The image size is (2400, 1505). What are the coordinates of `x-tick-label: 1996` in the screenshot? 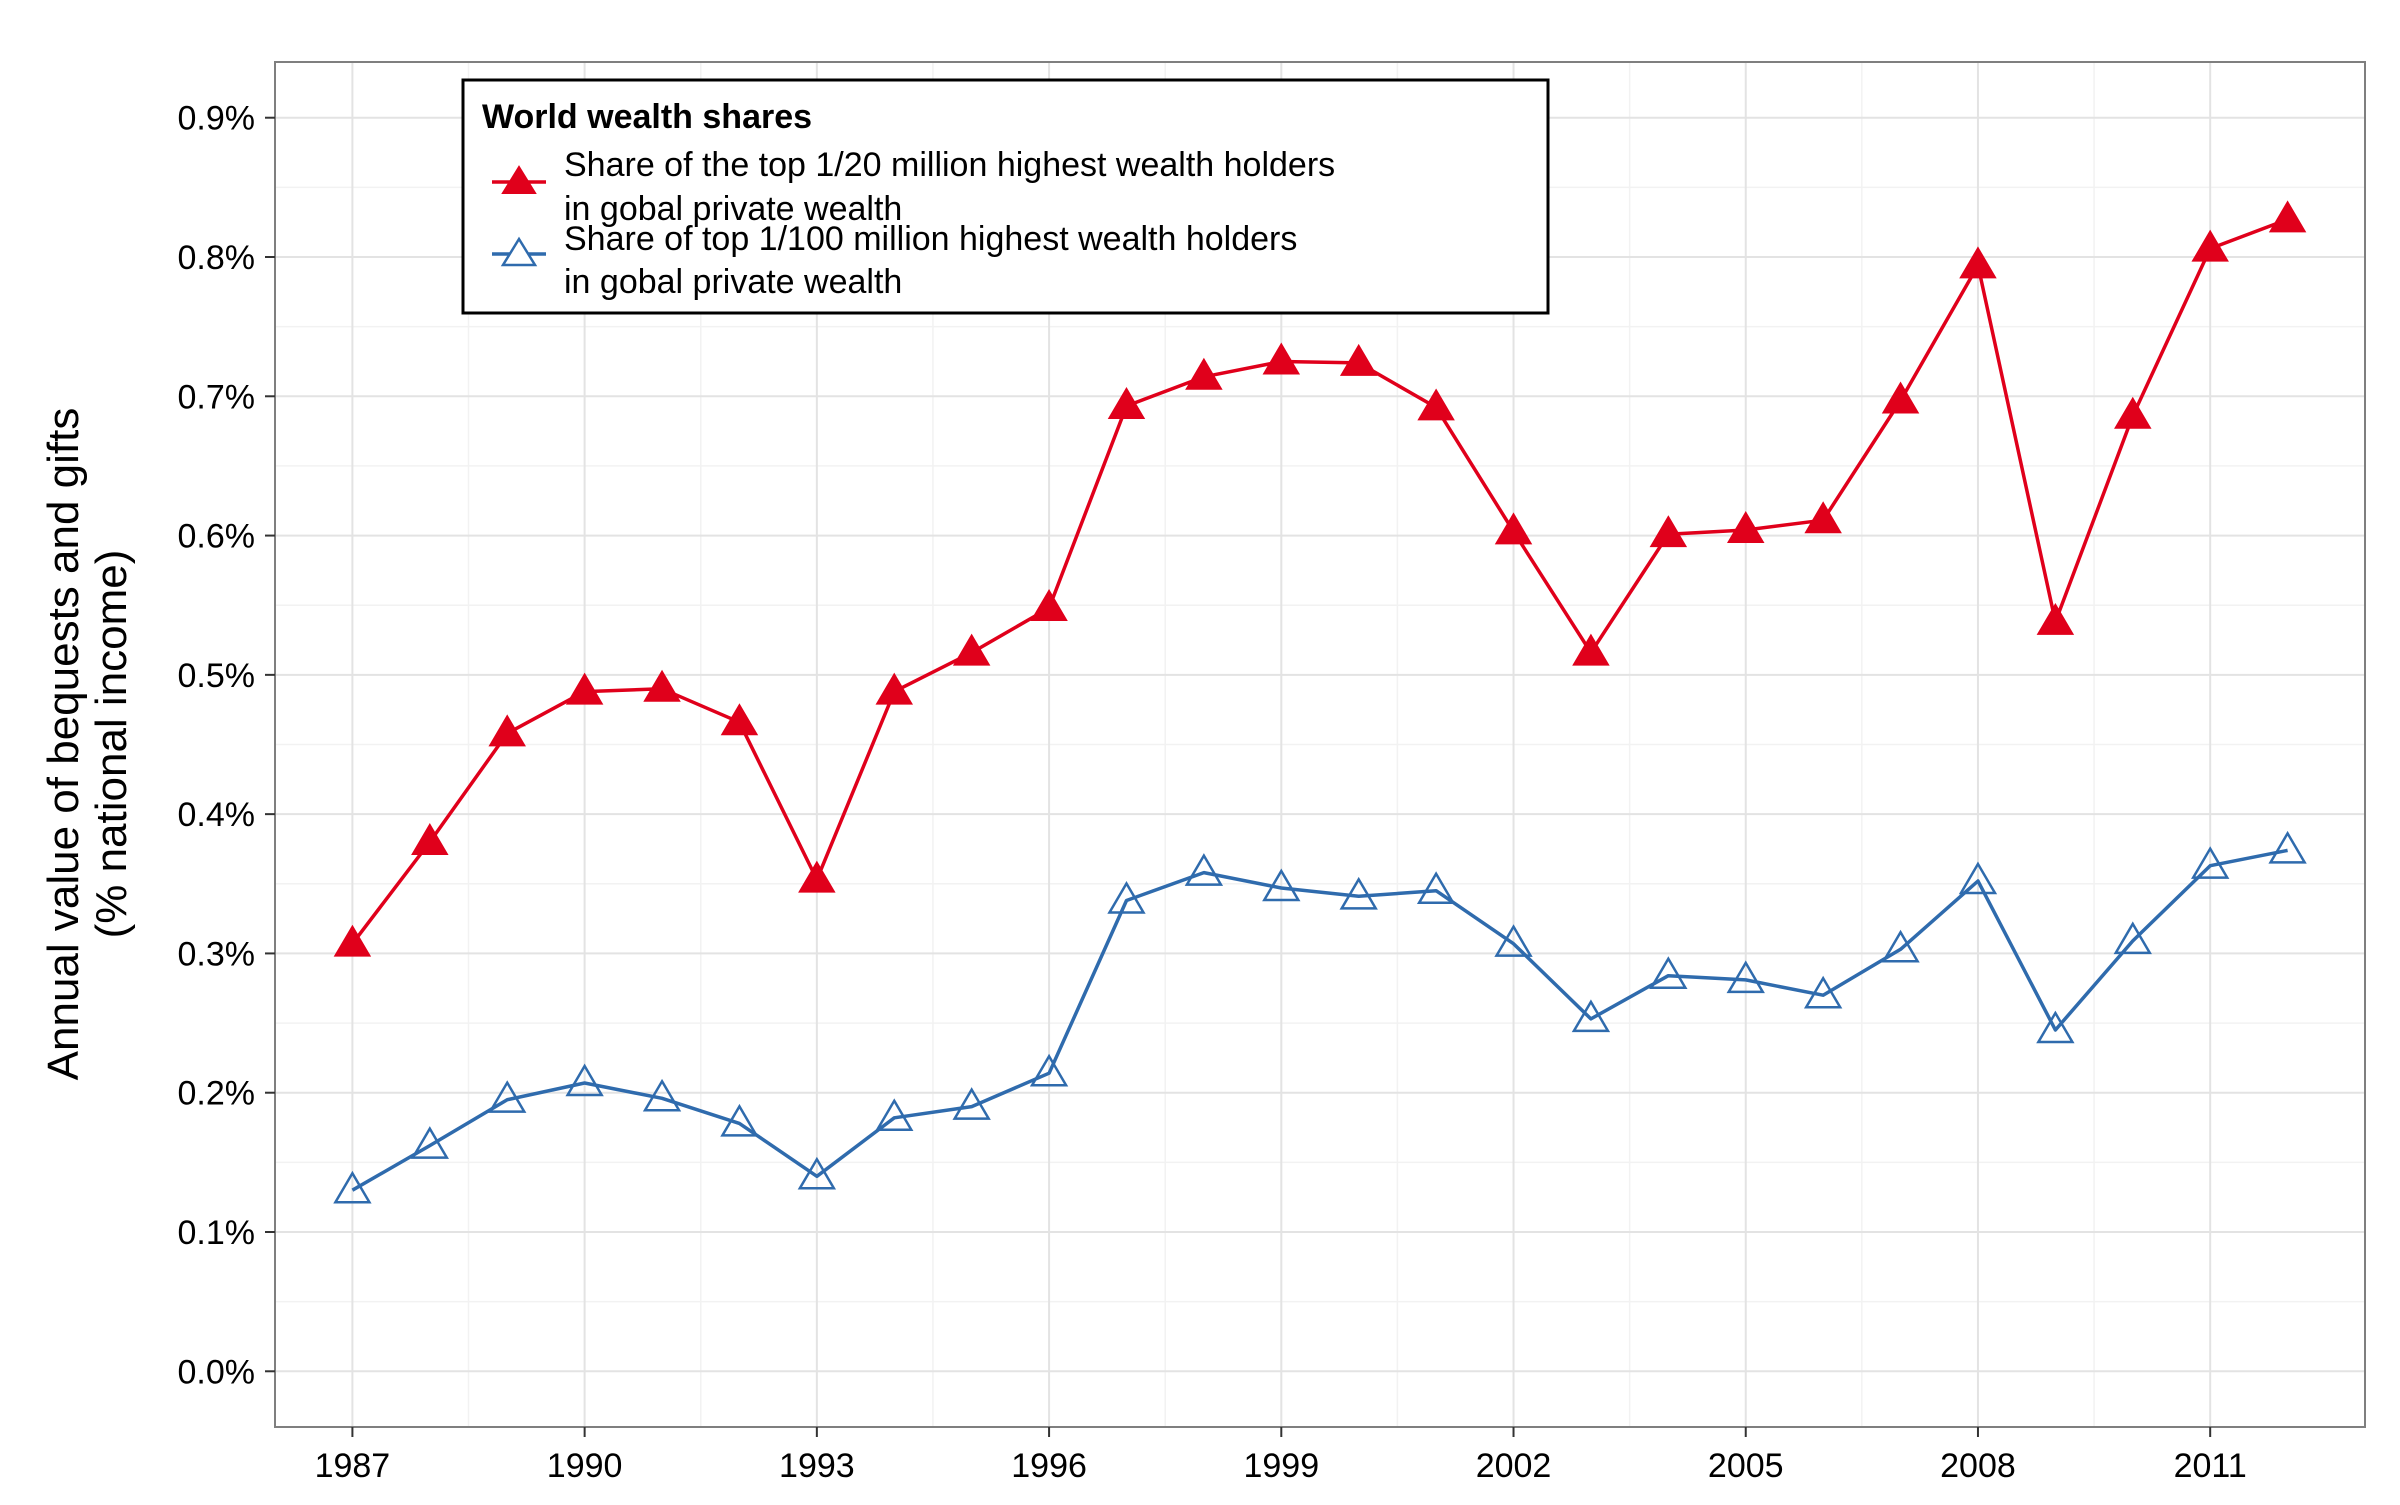 It's located at (1049, 1466).